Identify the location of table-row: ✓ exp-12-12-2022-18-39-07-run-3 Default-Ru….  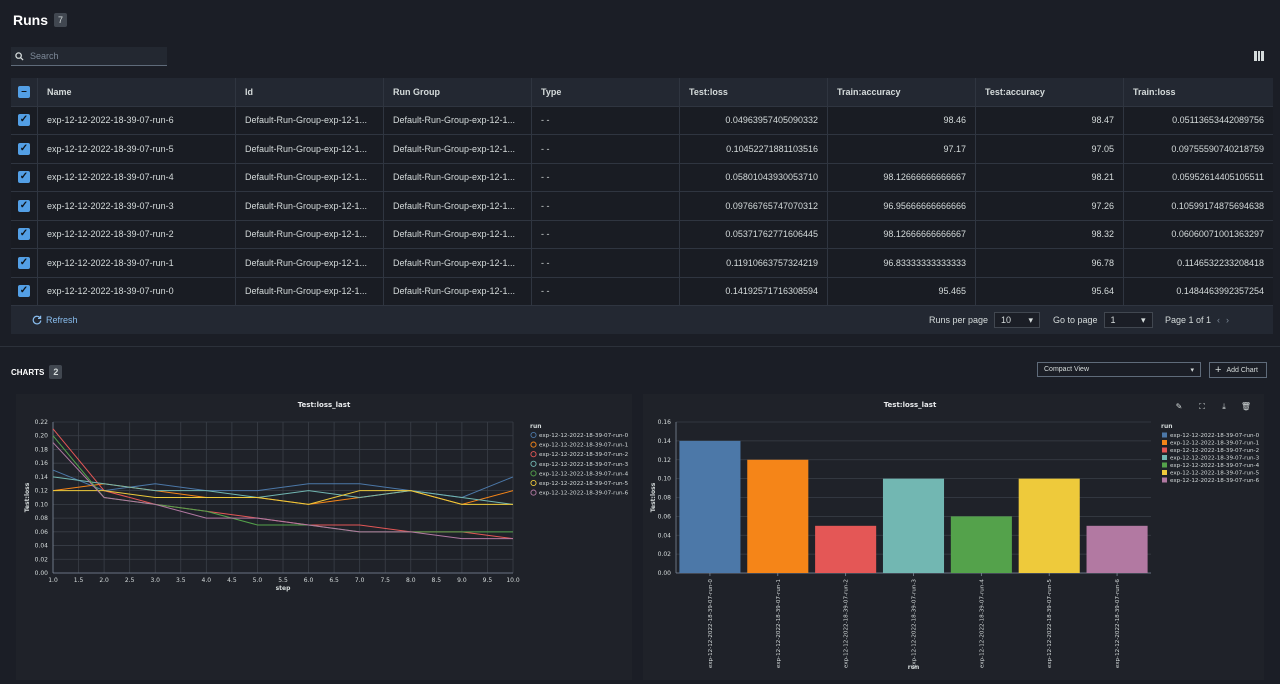
(642, 206).